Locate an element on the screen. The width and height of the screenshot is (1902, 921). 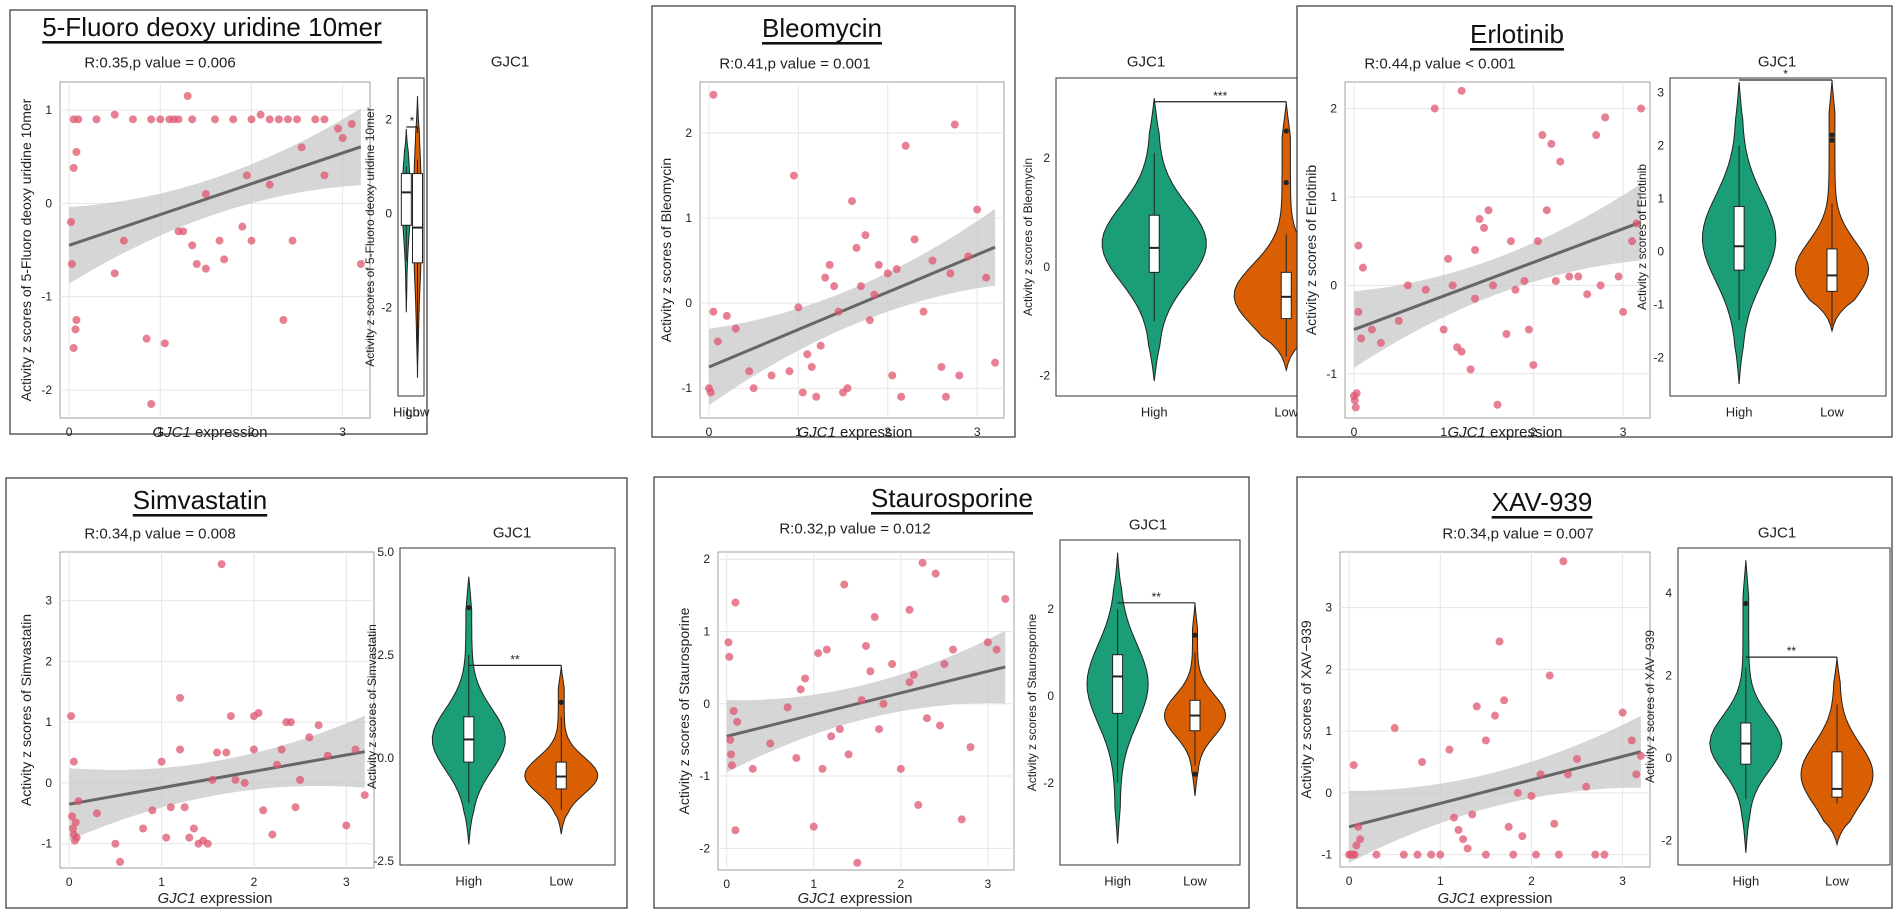
high-outlier is located at coordinates (1746, 603).